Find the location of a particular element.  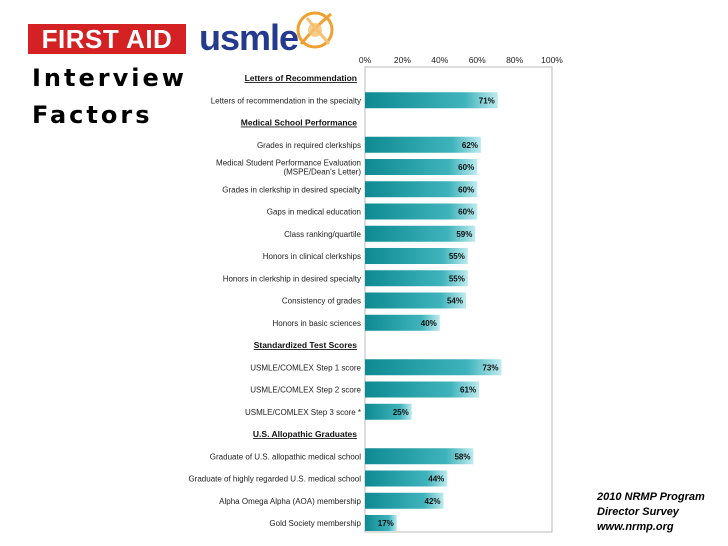

category-label: Grades in clerkship in desired specialty is located at coordinates (291, 189).